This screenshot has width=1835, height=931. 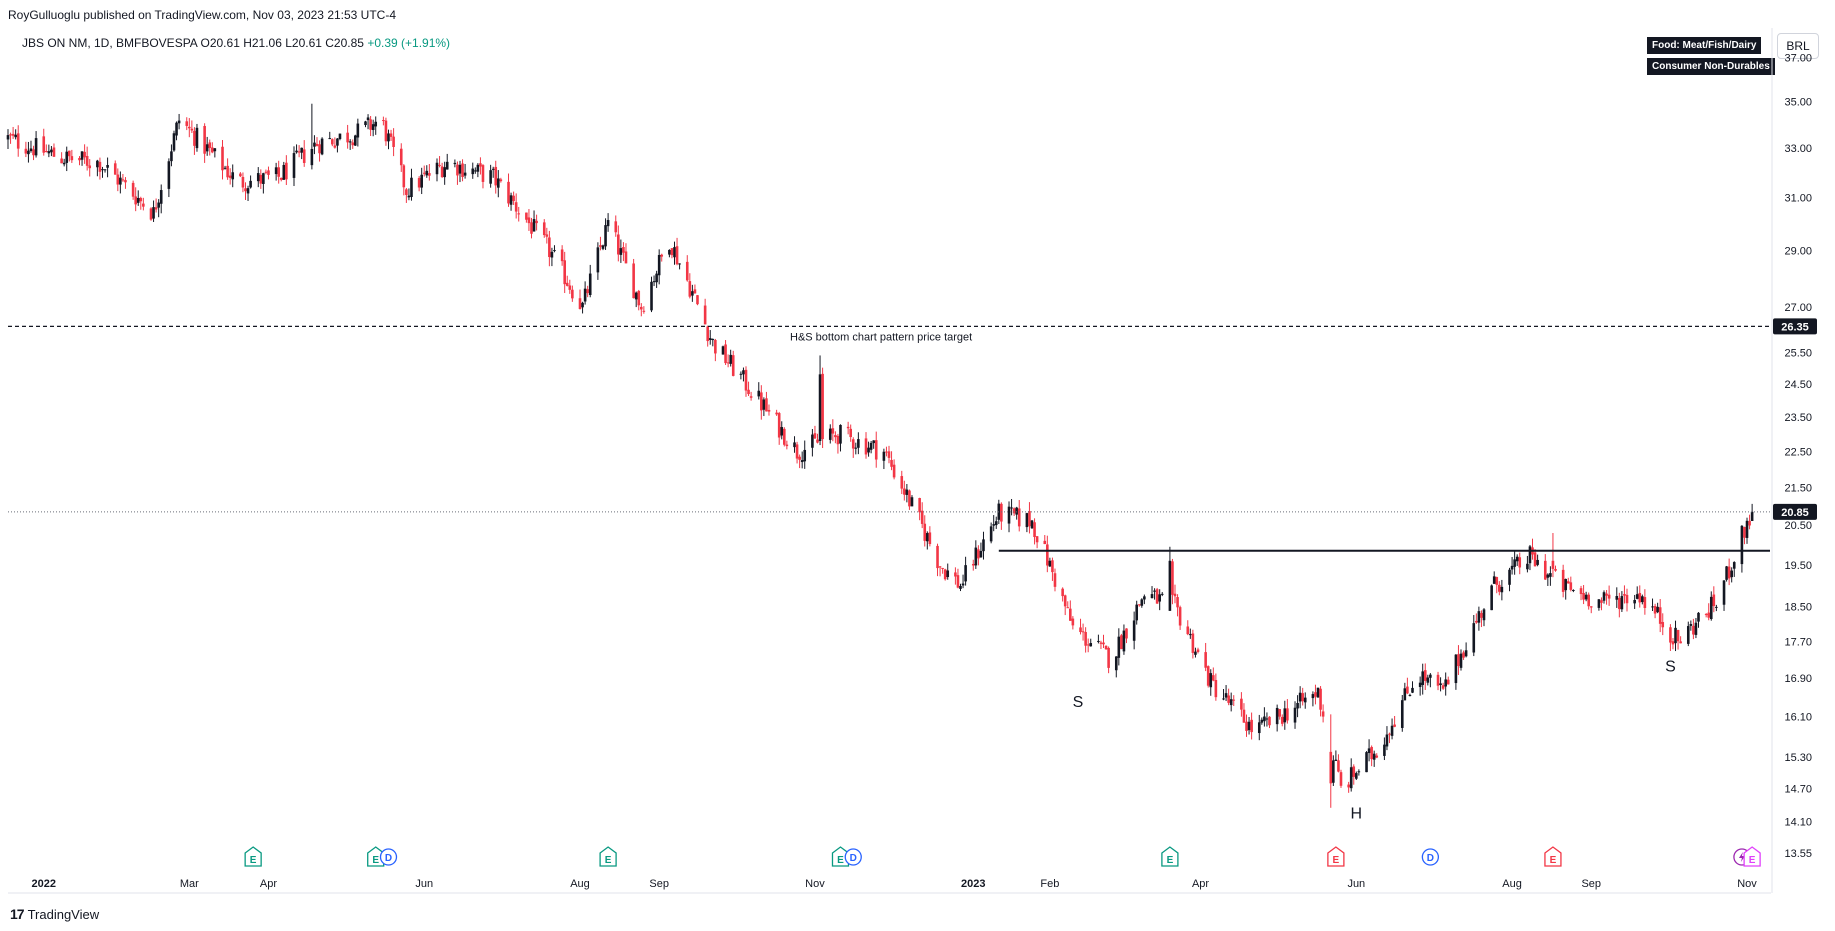 What do you see at coordinates (54, 914) in the screenshot?
I see `tradingview-logo: 17 TradingView` at bounding box center [54, 914].